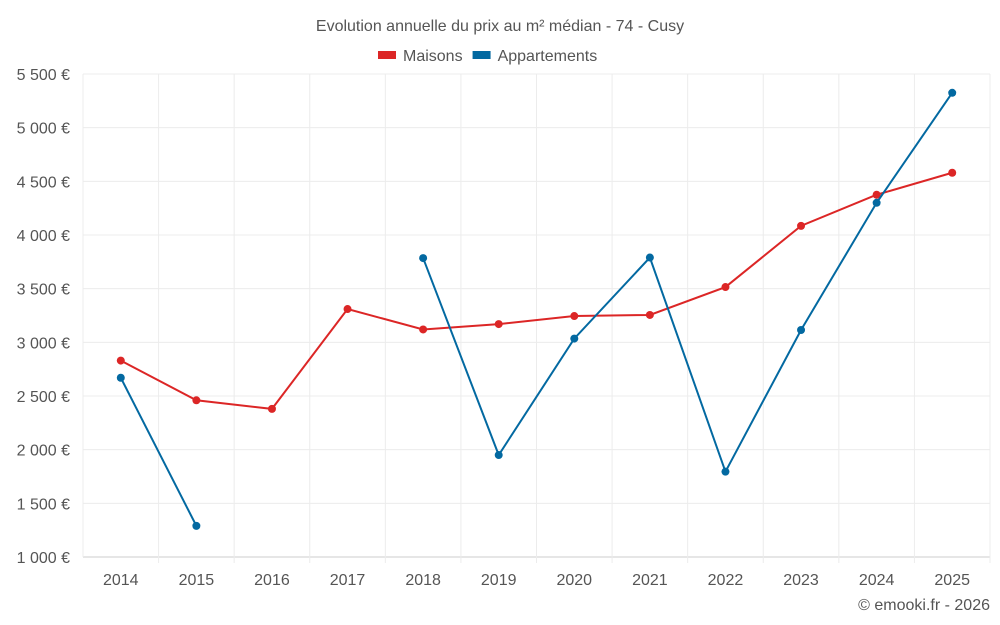 Image resolution: width=1000 pixels, height=625 pixels. What do you see at coordinates (43, 504) in the screenshot?
I see `y-tick-label: 1 500 €` at bounding box center [43, 504].